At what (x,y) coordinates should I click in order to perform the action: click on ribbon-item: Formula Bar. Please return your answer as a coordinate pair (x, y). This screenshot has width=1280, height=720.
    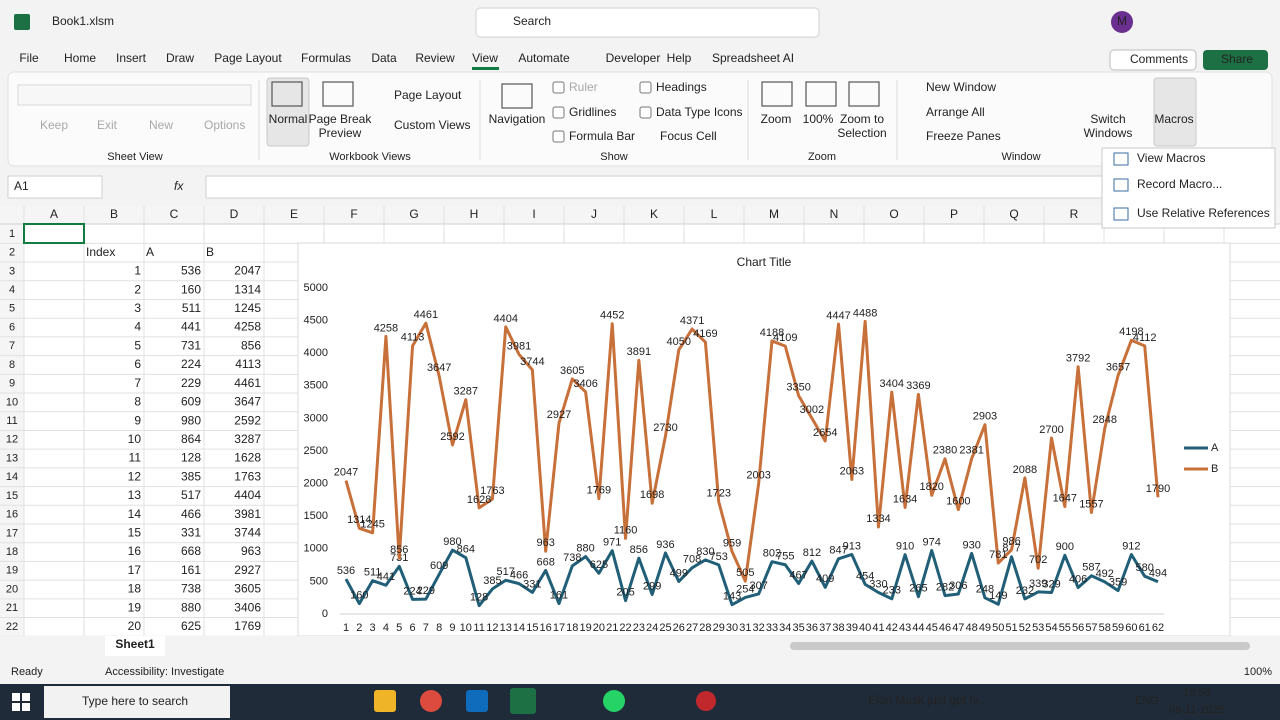
    Looking at the image, I should click on (602, 136).